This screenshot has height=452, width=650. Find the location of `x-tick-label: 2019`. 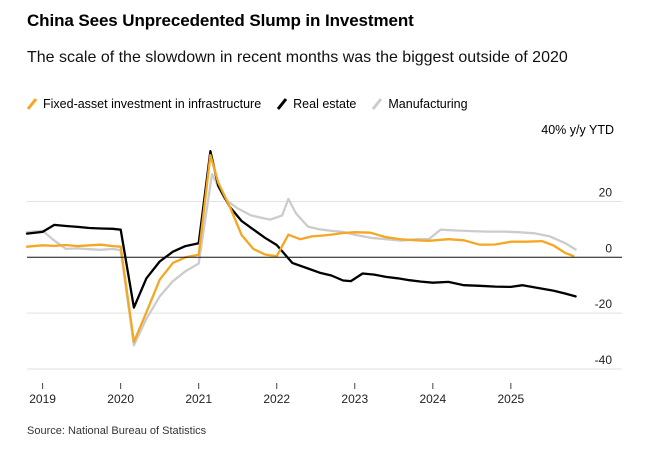

x-tick-label: 2019 is located at coordinates (42, 399).